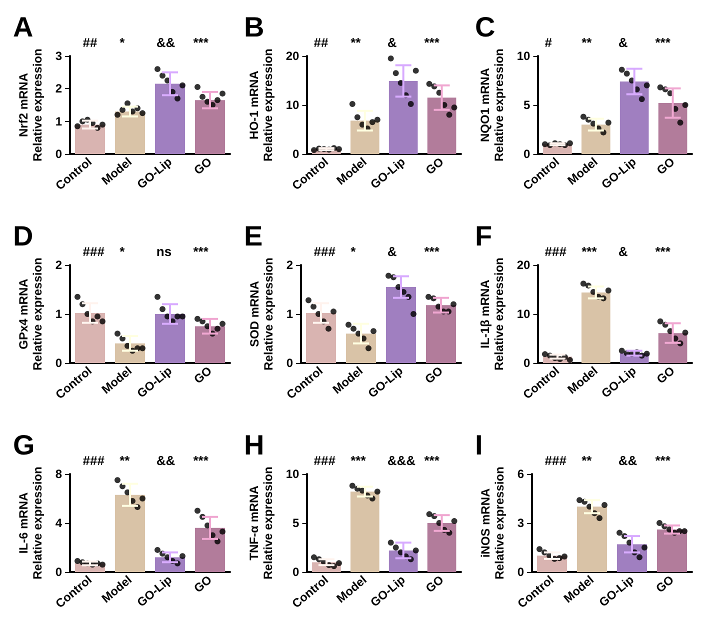 The height and width of the screenshot is (641, 708). I want to click on y-axis-title: HO-1 mRNA Relative expression, so click(261, 105).